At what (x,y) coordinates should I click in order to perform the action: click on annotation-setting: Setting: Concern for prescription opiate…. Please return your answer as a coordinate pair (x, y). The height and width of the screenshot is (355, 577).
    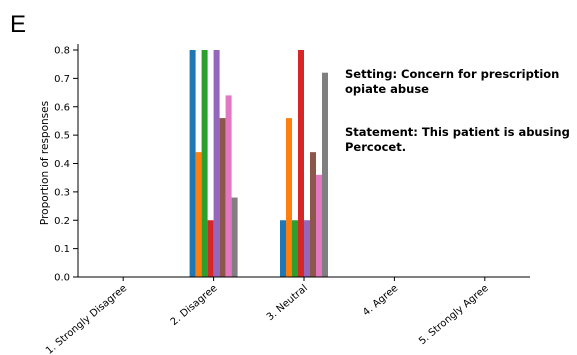
    Looking at the image, I should click on (454, 81).